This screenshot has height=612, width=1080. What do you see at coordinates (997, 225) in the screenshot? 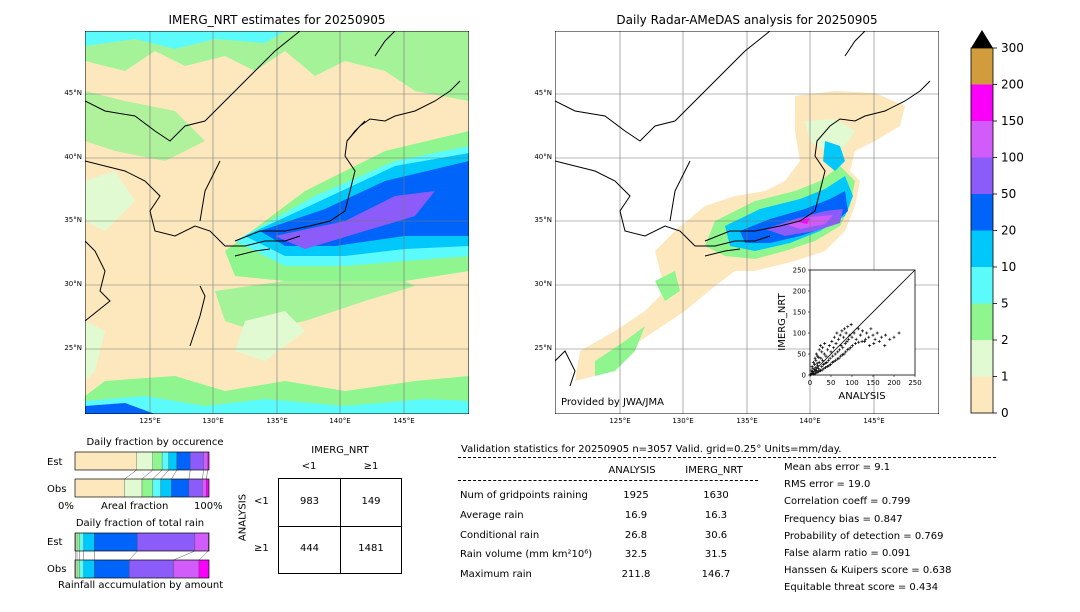
I see `colorbar: 0 1 2 5 10 20 50 100 150 200 300` at bounding box center [997, 225].